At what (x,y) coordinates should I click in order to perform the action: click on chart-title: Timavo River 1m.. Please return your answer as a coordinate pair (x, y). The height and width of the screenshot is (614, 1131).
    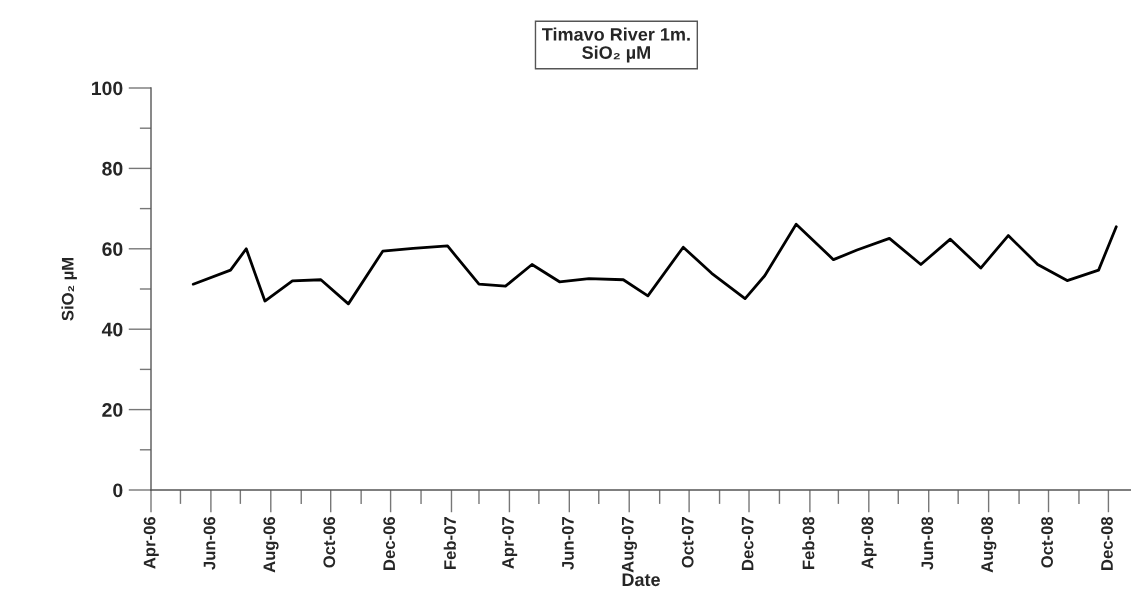
    Looking at the image, I should click on (616, 34).